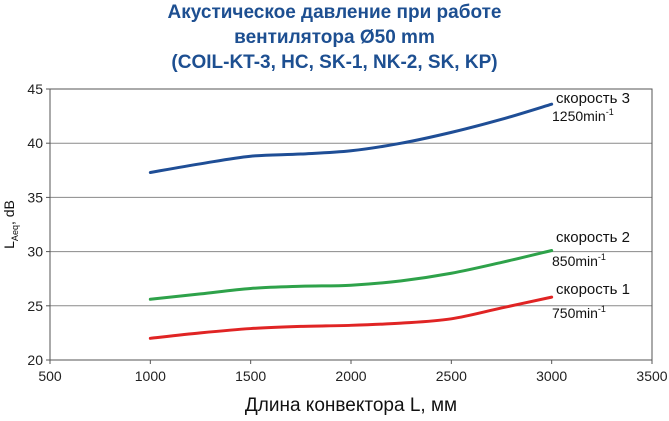 This screenshot has height=421, width=669. I want to click on x-tick-label: 2500, so click(451, 376).